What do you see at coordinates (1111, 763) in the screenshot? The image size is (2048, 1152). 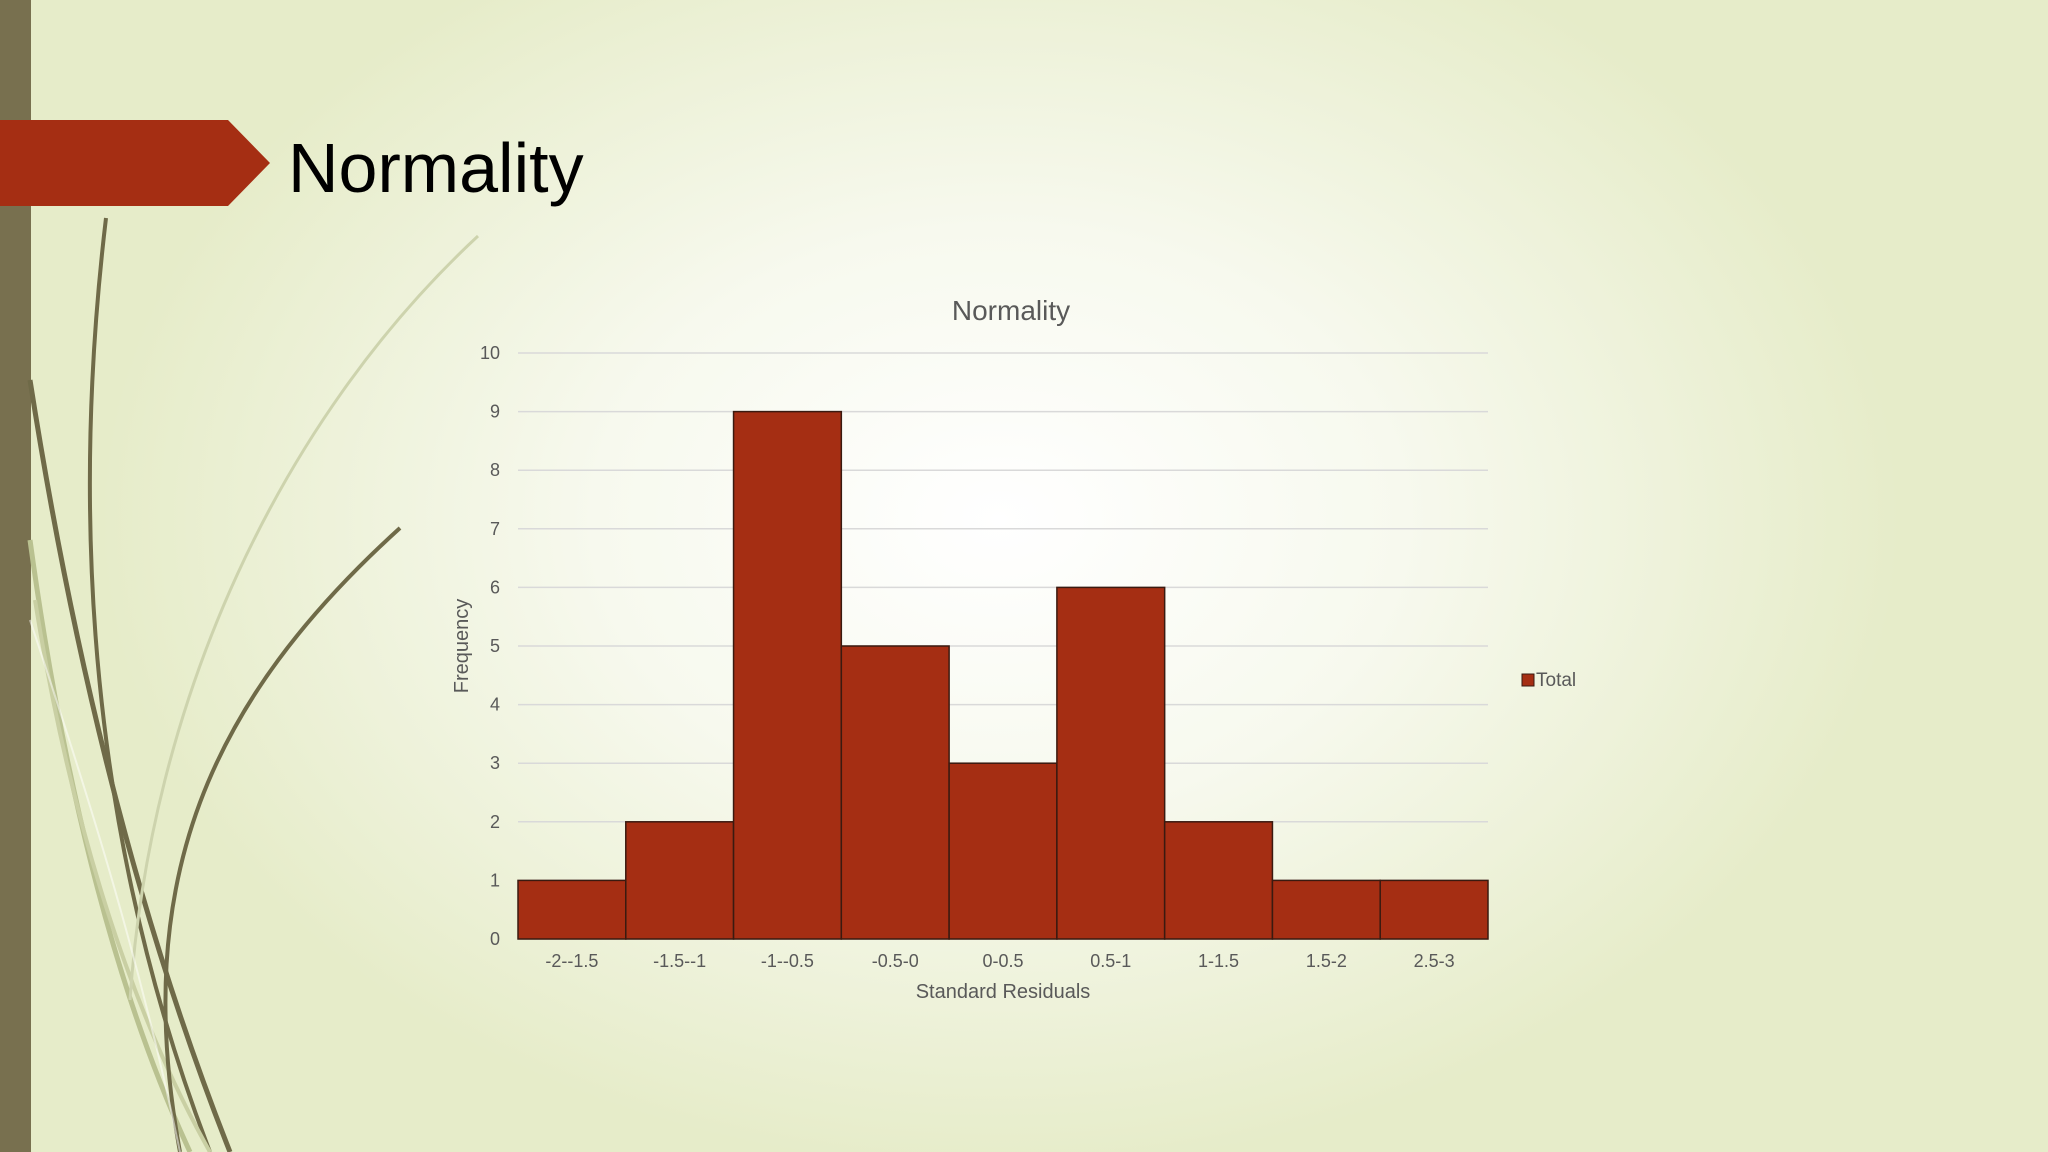 I see `bar-0.5-1` at bounding box center [1111, 763].